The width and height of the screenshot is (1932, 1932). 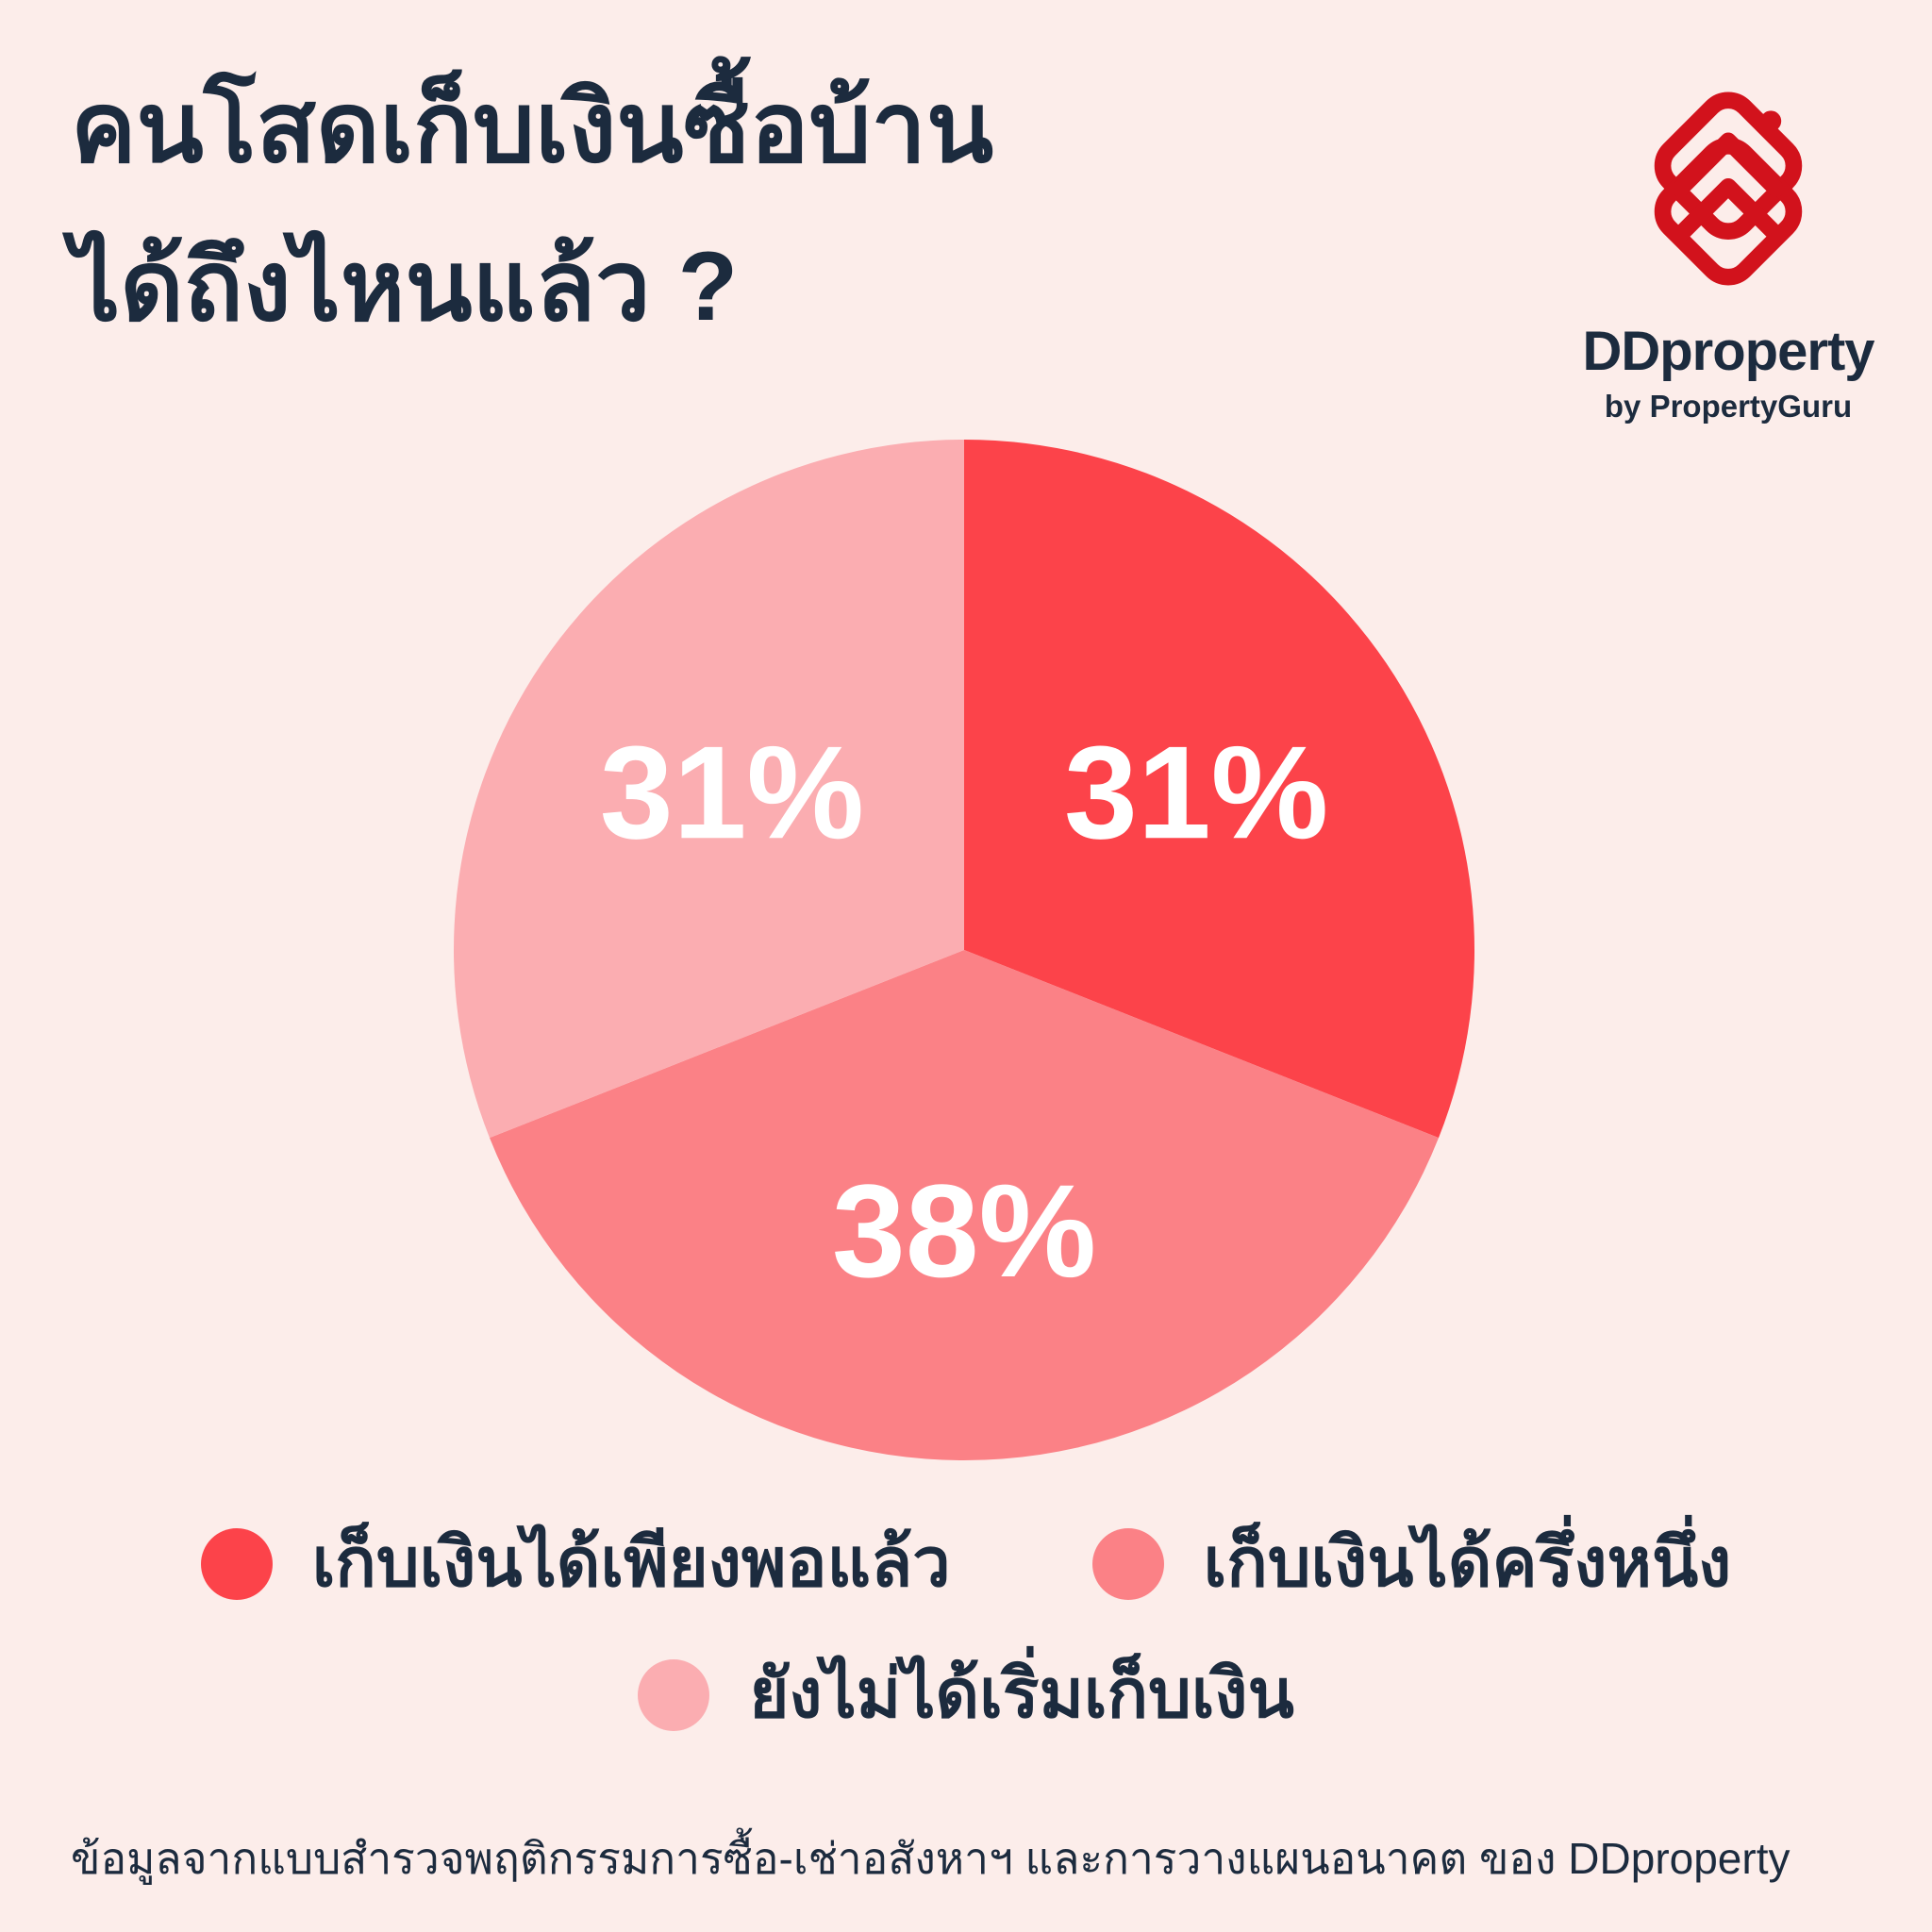 I want to click on legend-item-saved-half: เก็บเงินได้ครึ่งหนึ่ง, so click(x=1412, y=1563).